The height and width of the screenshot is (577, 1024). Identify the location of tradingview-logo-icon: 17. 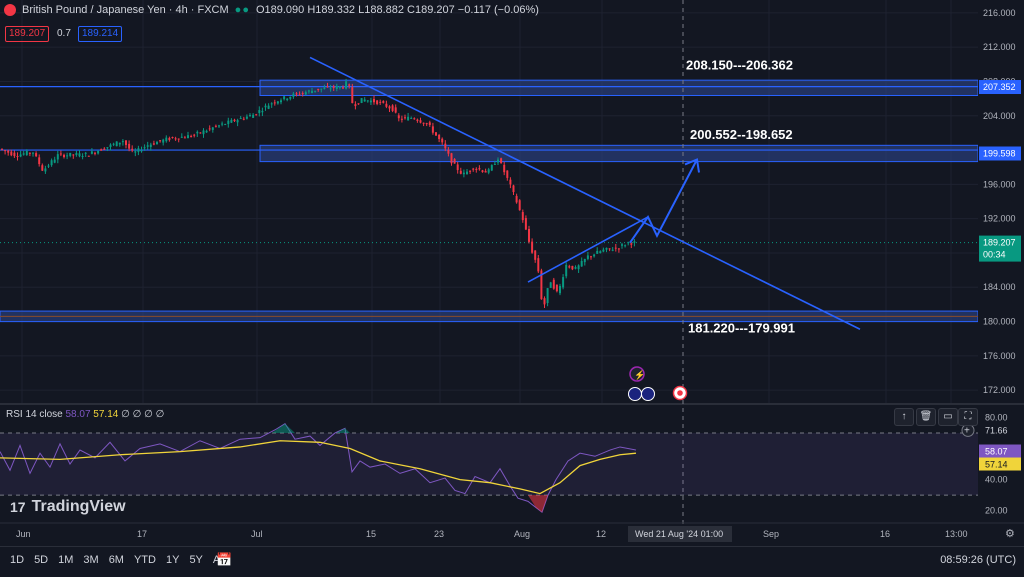
(18, 507).